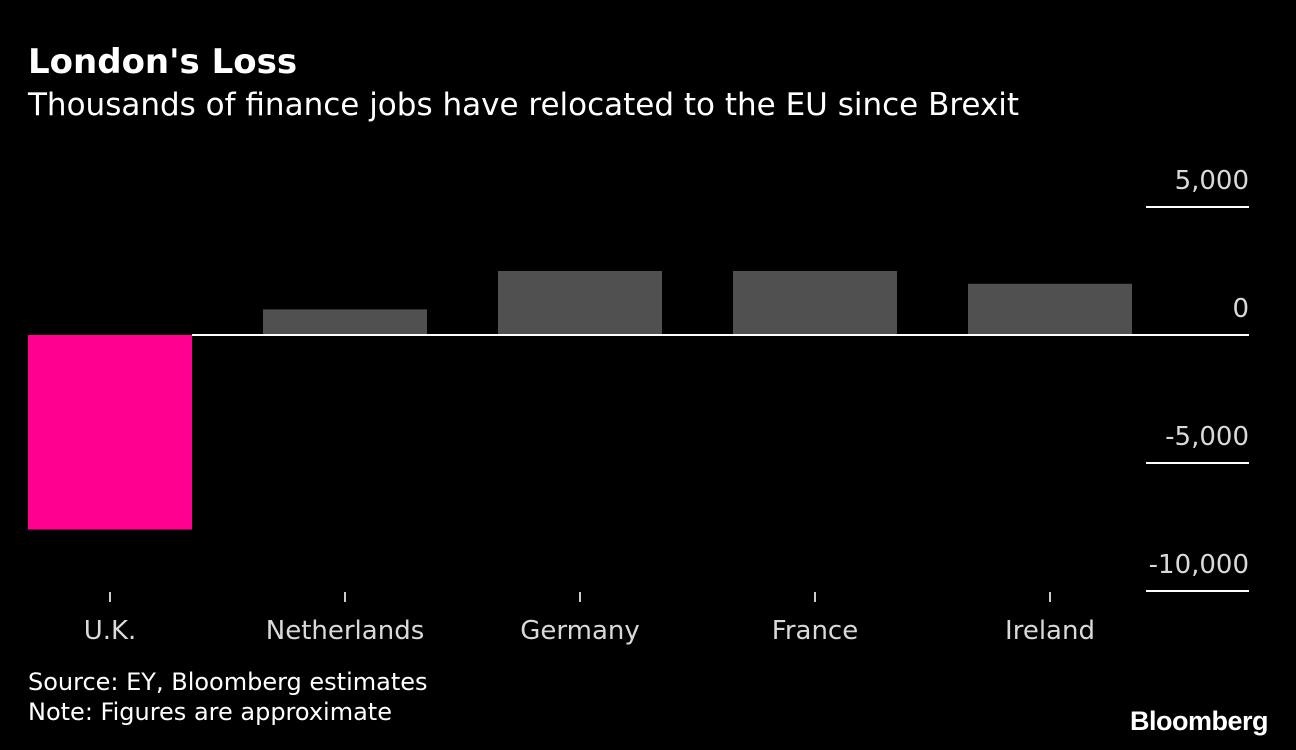 The height and width of the screenshot is (750, 1296). Describe the element at coordinates (345, 631) in the screenshot. I see `x-tick-label-netherlands: Netherlands` at that location.